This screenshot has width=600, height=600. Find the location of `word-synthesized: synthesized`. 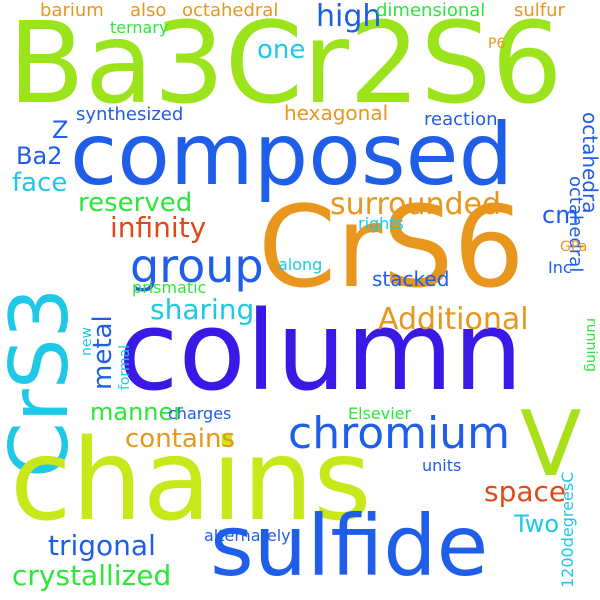

word-synthesized: synthesized is located at coordinates (130, 114).